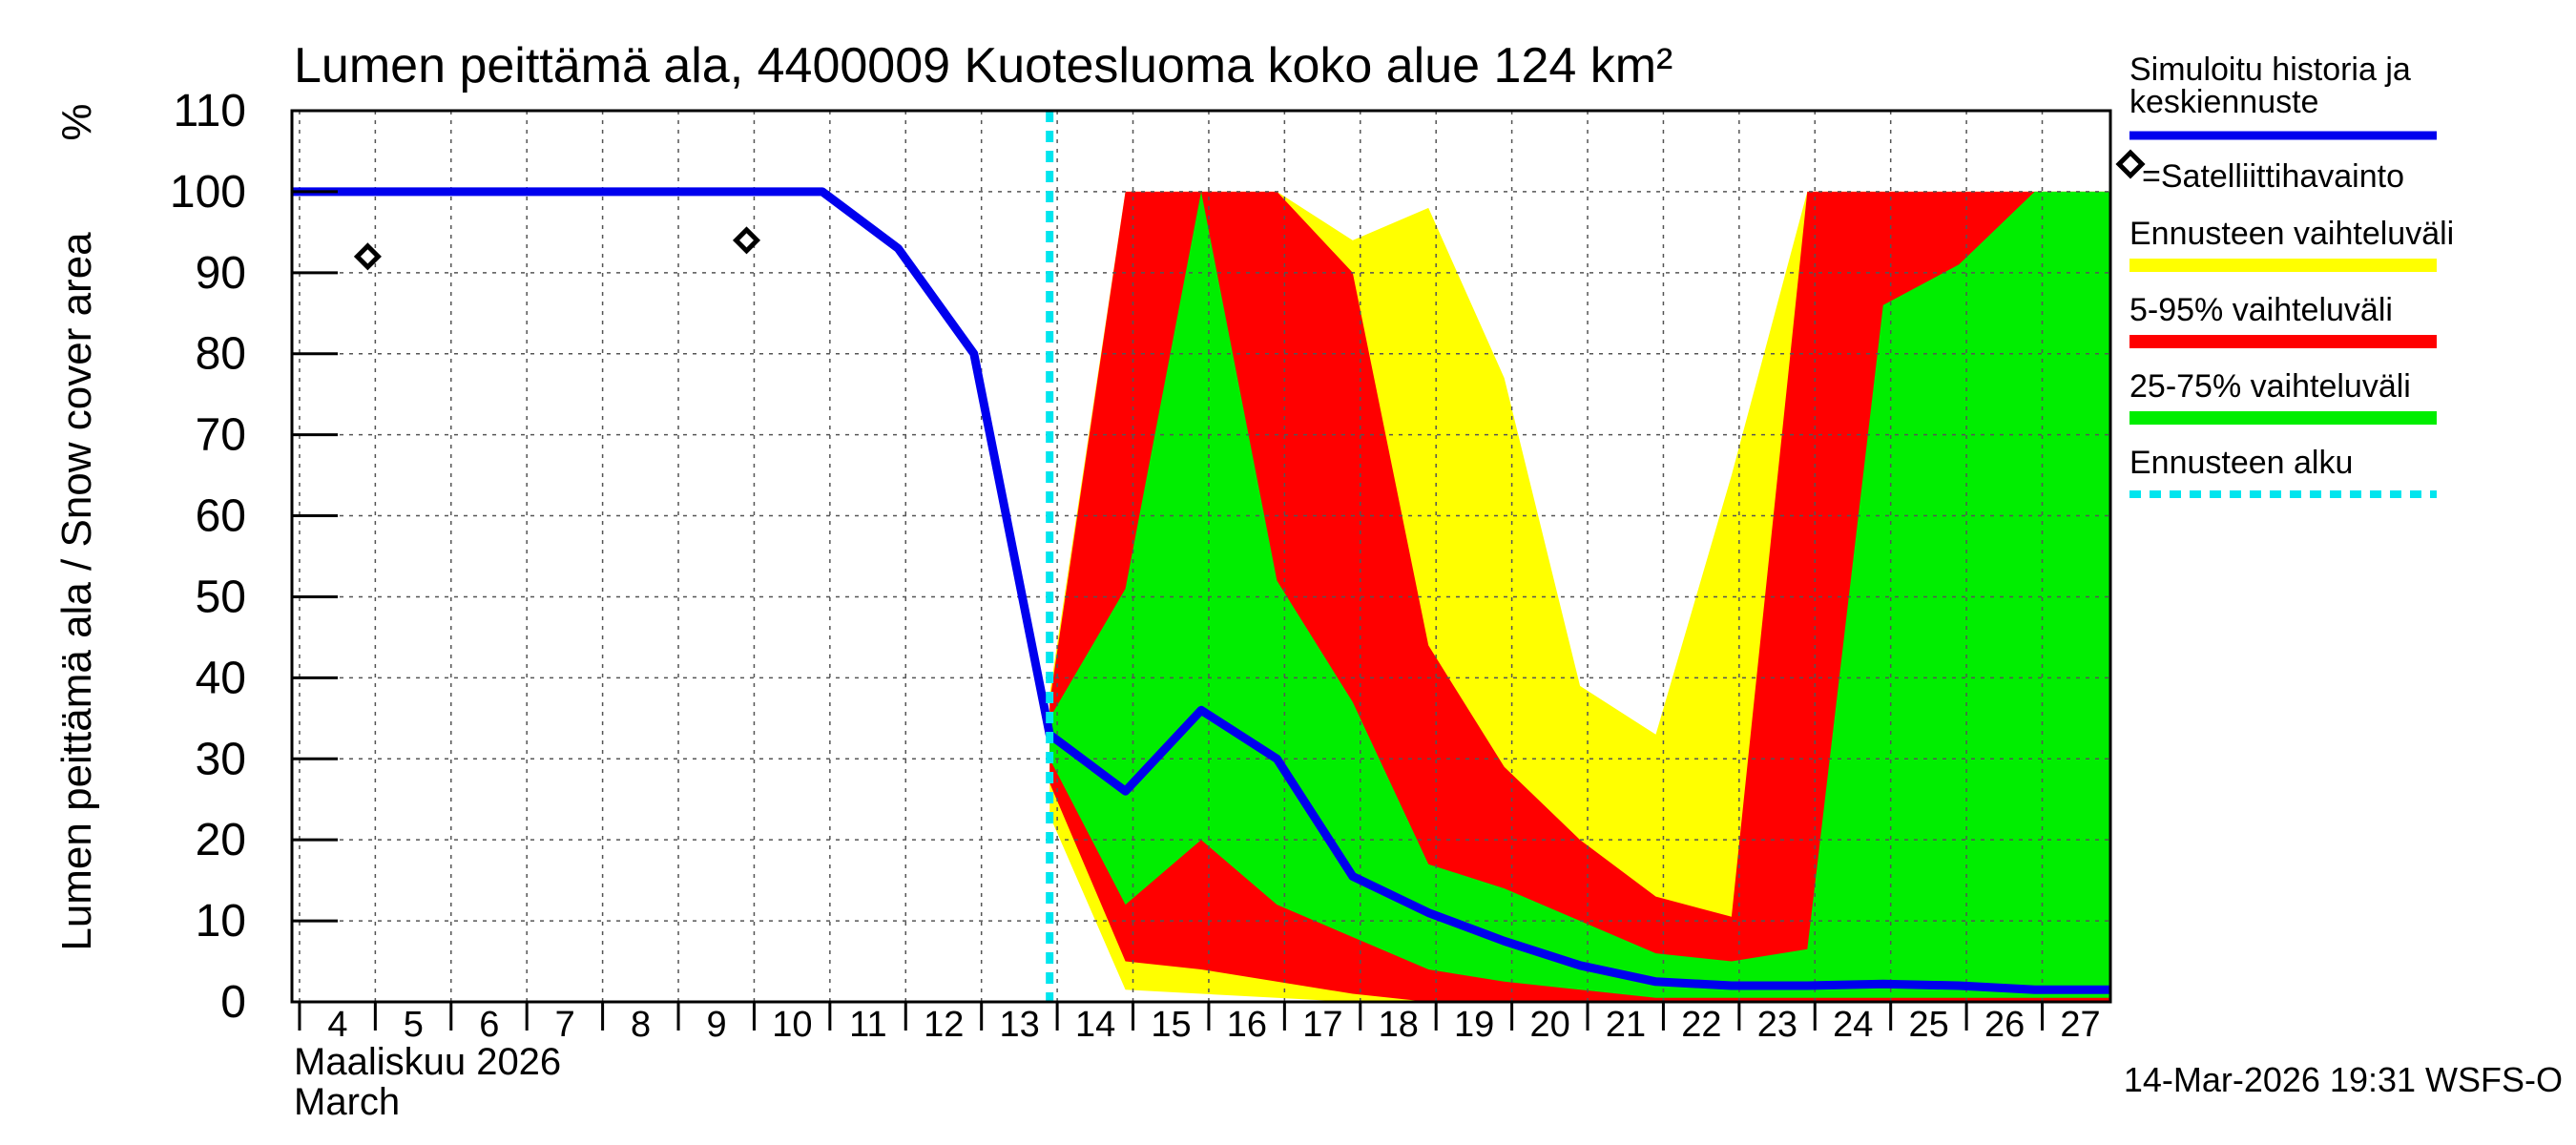  Describe the element at coordinates (2080, 1025) in the screenshot. I see `x-tick-label-23: 27` at that location.